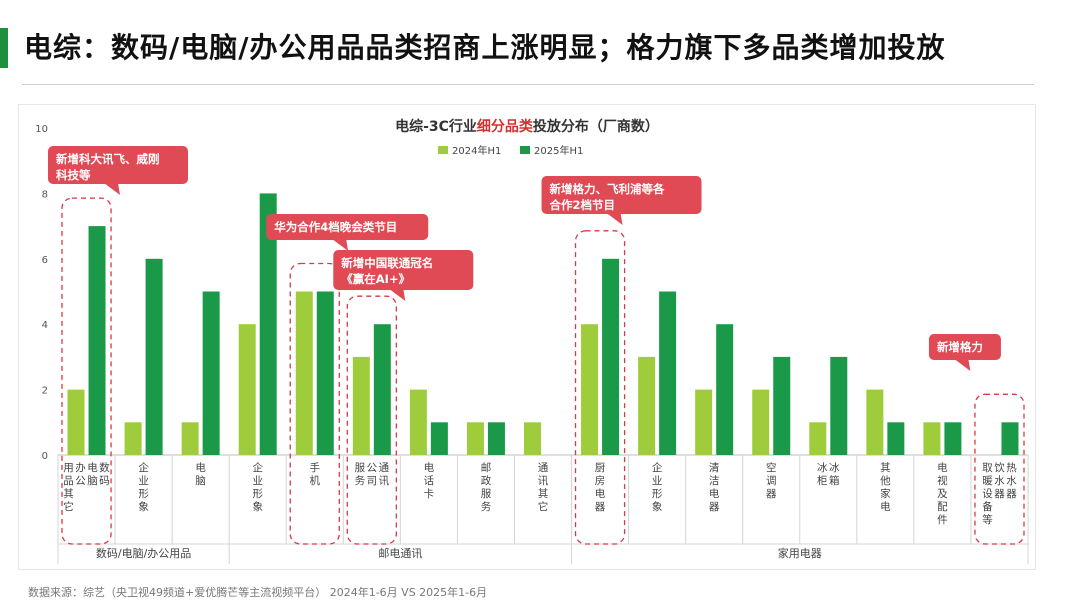  Describe the element at coordinates (257, 487) in the screenshot. I see `category-label: 企业形象` at that location.